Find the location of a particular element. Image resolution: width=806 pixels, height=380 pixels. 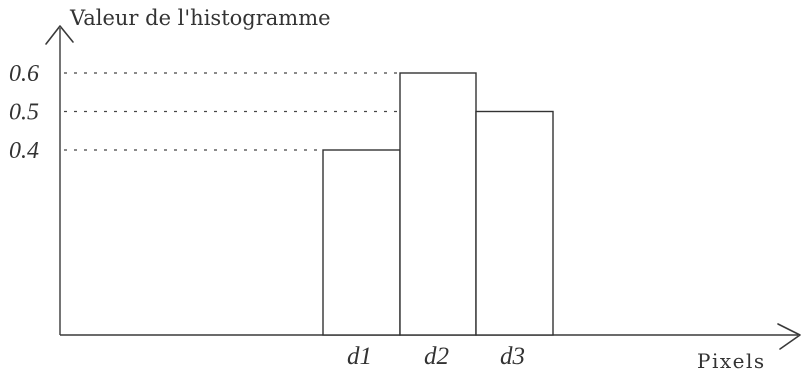

y-axis-arrow-icon is located at coordinates (59, 35).